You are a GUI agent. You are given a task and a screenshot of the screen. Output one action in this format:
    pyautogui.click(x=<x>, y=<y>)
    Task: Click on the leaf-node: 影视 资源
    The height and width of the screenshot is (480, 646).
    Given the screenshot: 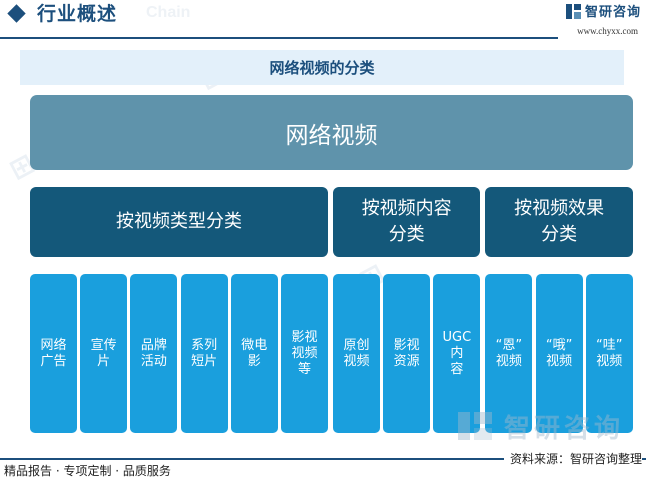 What is the action you would take?
    pyautogui.click(x=407, y=353)
    